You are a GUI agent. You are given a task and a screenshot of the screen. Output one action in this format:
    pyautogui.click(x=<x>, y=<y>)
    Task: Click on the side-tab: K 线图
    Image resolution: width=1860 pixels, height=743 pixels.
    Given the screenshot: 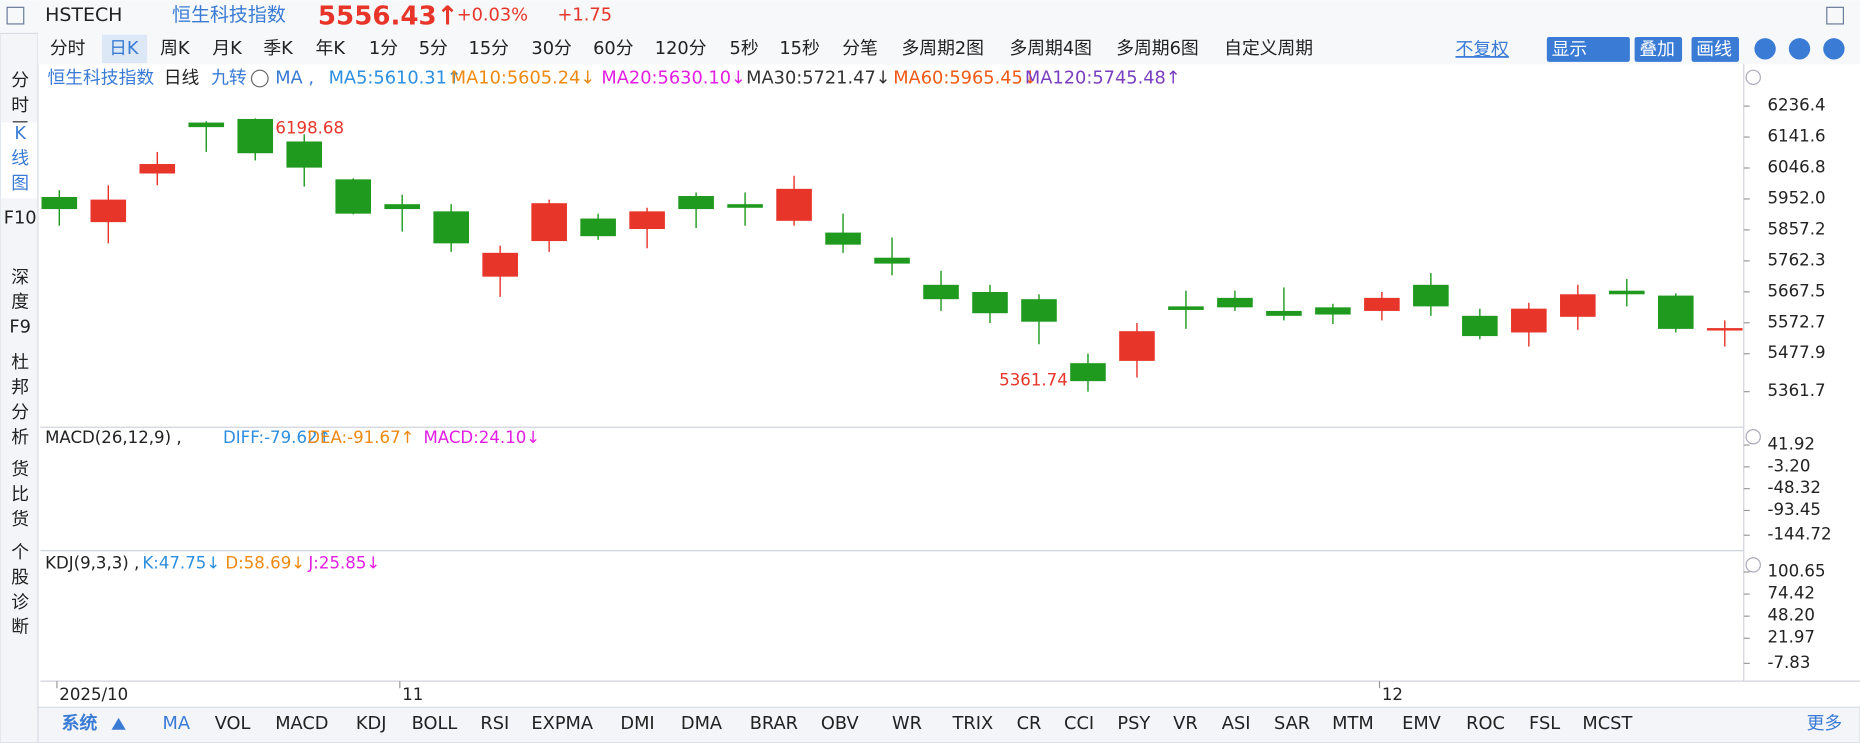 What is the action you would take?
    pyautogui.click(x=20, y=158)
    